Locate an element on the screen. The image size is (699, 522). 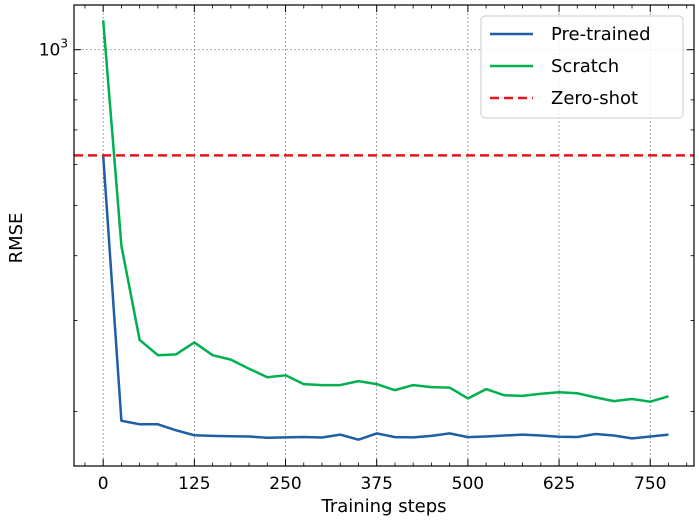
x-tick-label: 625 is located at coordinates (559, 484).